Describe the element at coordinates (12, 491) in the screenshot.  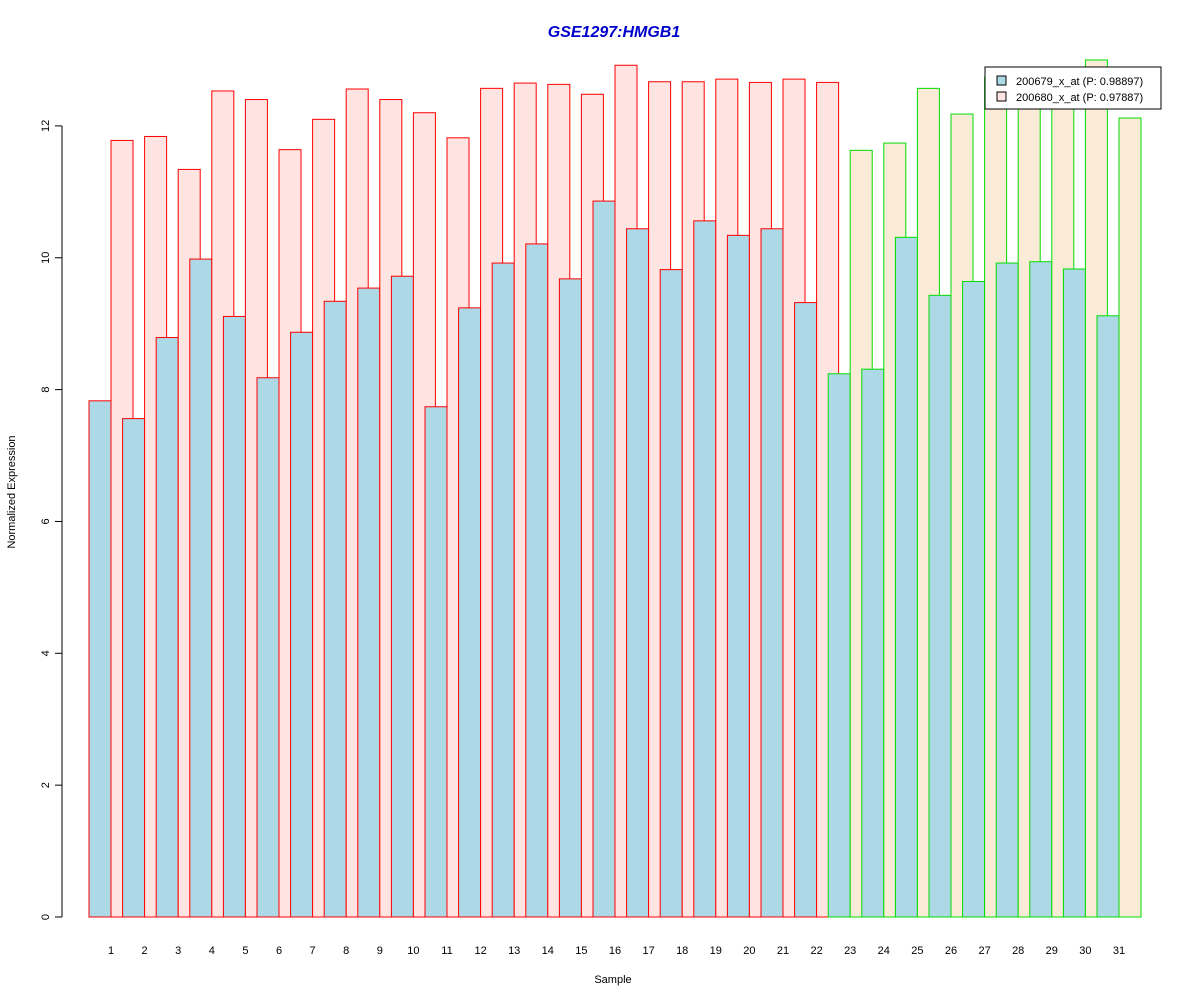
I see `y-axis-label: Normalized Expression` at that location.